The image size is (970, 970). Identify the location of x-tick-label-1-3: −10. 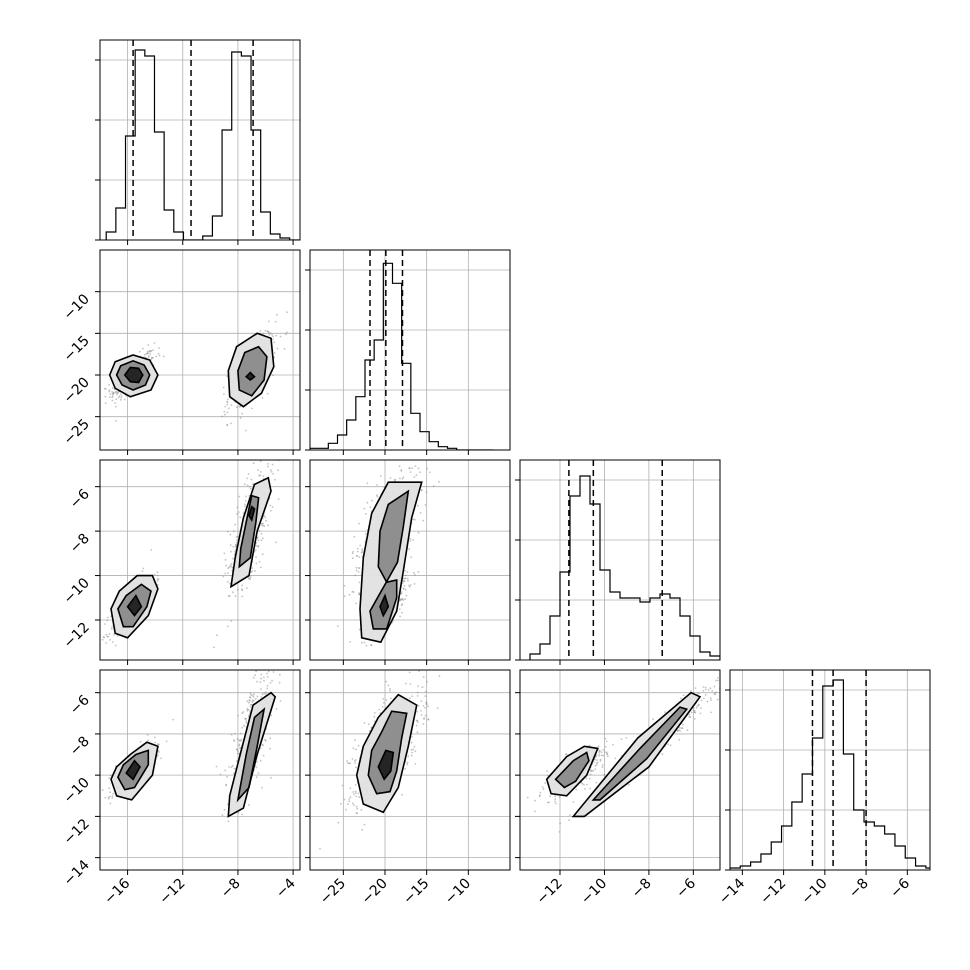
(458, 892).